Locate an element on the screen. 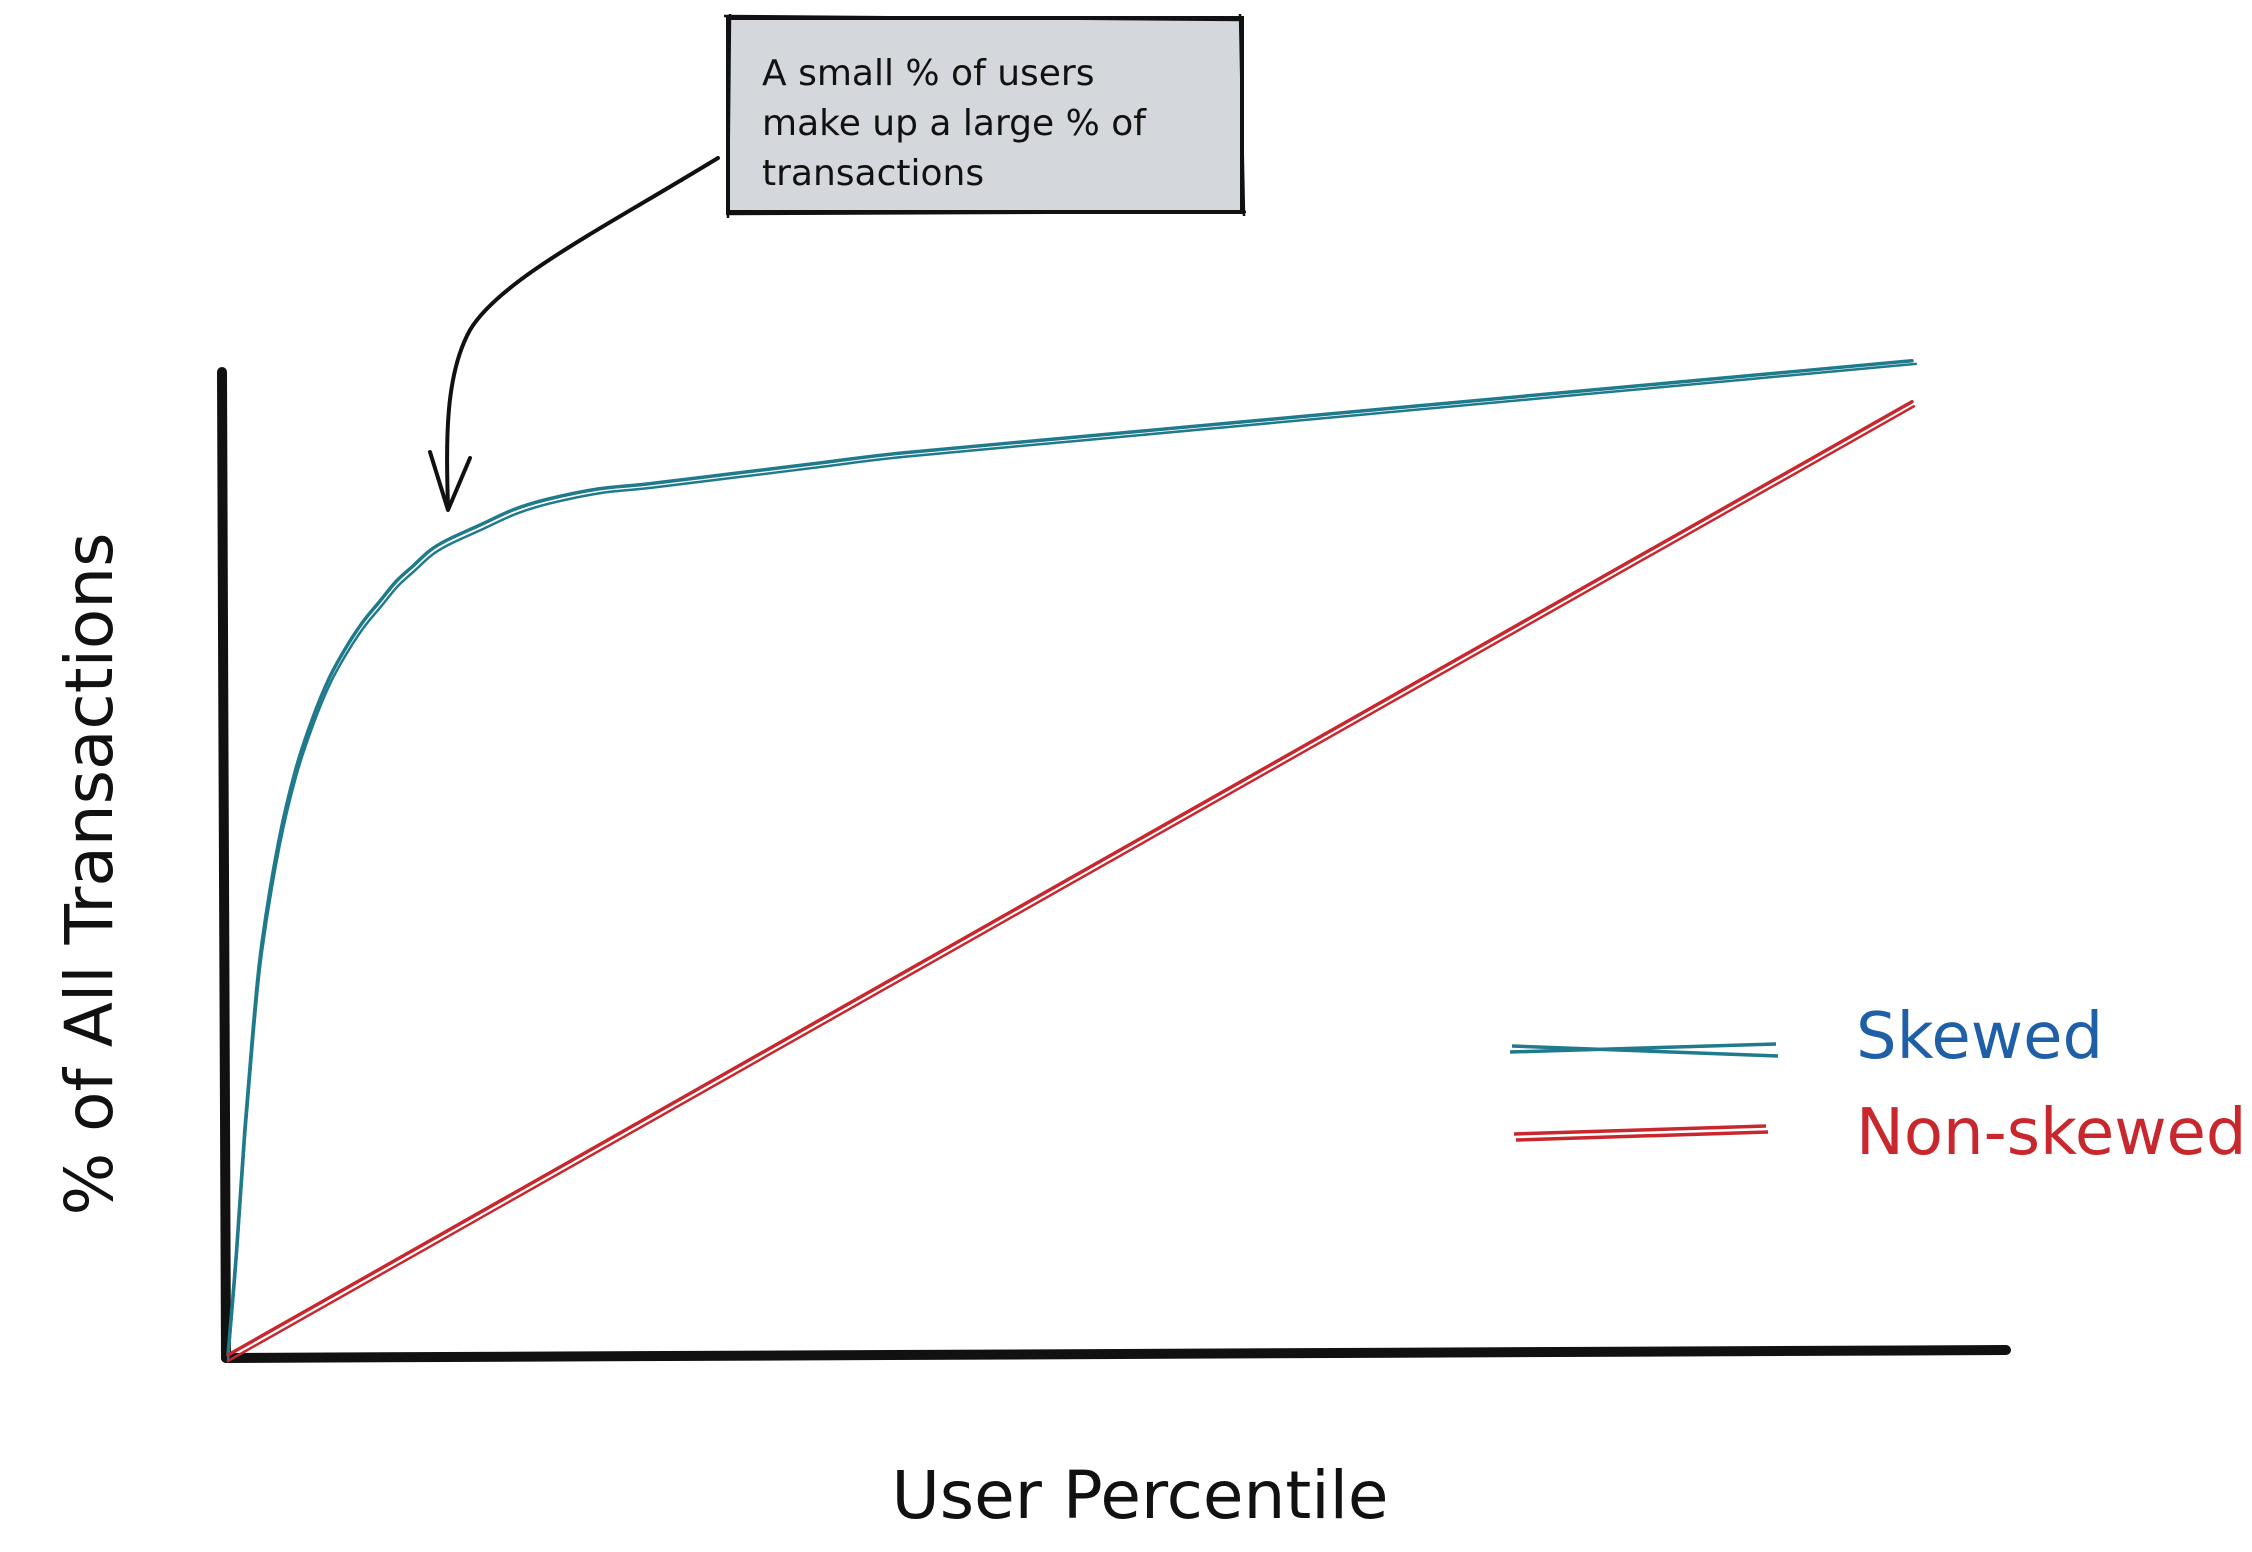  y-axis is located at coordinates (224, 865).